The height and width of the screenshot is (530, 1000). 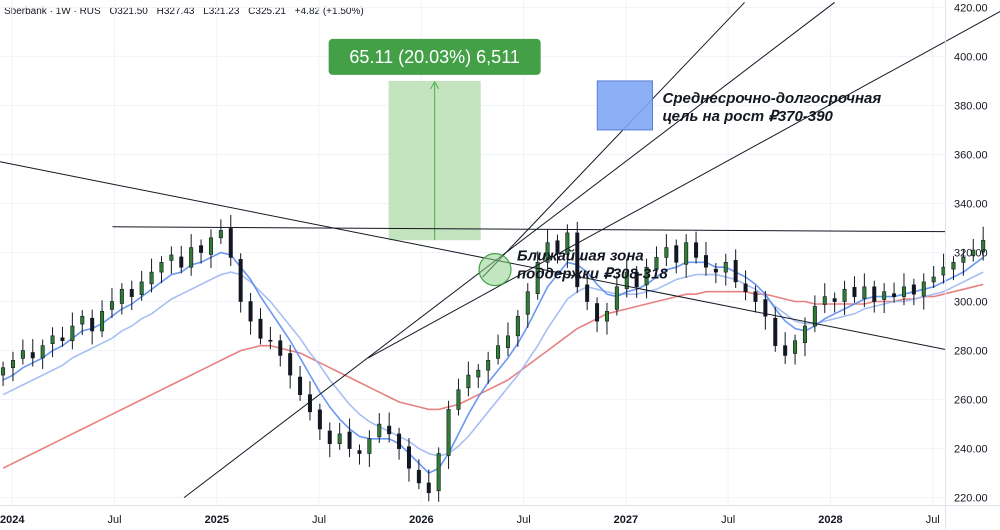 I want to click on x-tick-label: 2025, so click(x=217, y=520).